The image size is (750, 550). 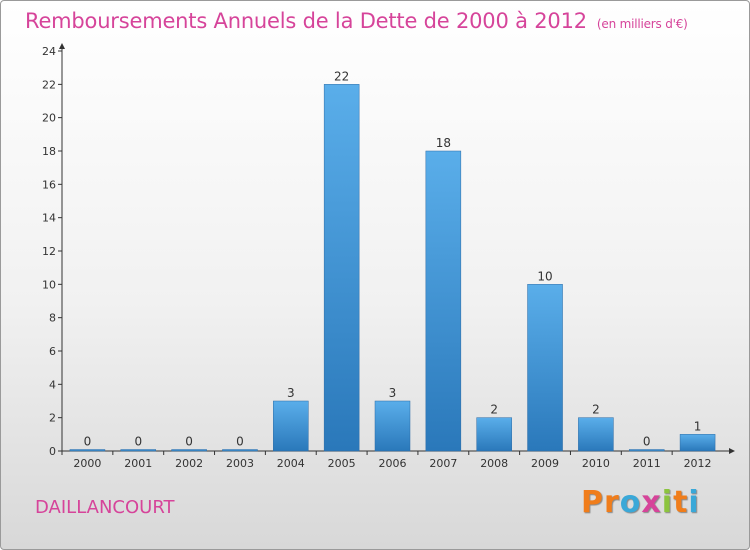 I want to click on x-tick-label: 2006, so click(x=393, y=463).